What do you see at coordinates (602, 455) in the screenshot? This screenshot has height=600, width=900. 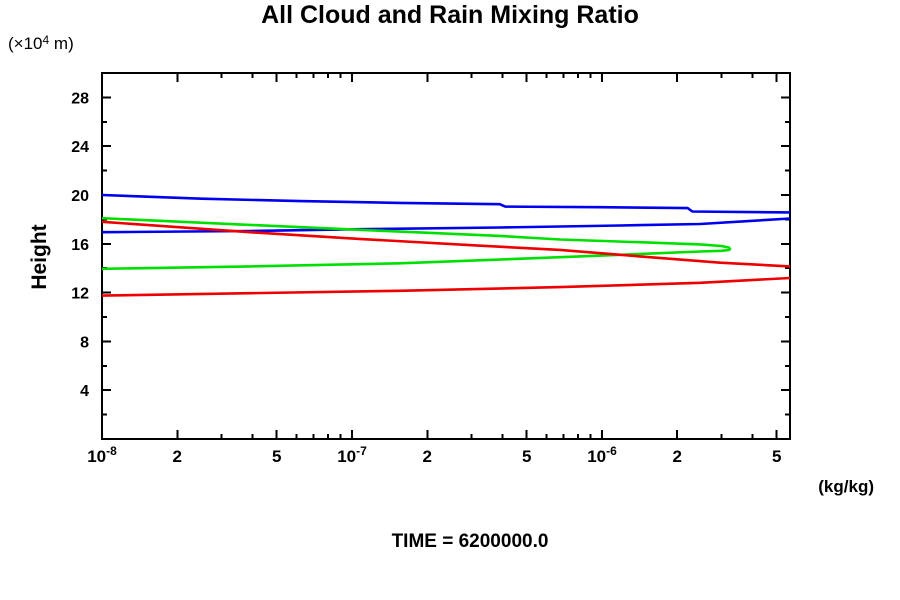 I see `x-tick-label: 10⁻⁶` at bounding box center [602, 455].